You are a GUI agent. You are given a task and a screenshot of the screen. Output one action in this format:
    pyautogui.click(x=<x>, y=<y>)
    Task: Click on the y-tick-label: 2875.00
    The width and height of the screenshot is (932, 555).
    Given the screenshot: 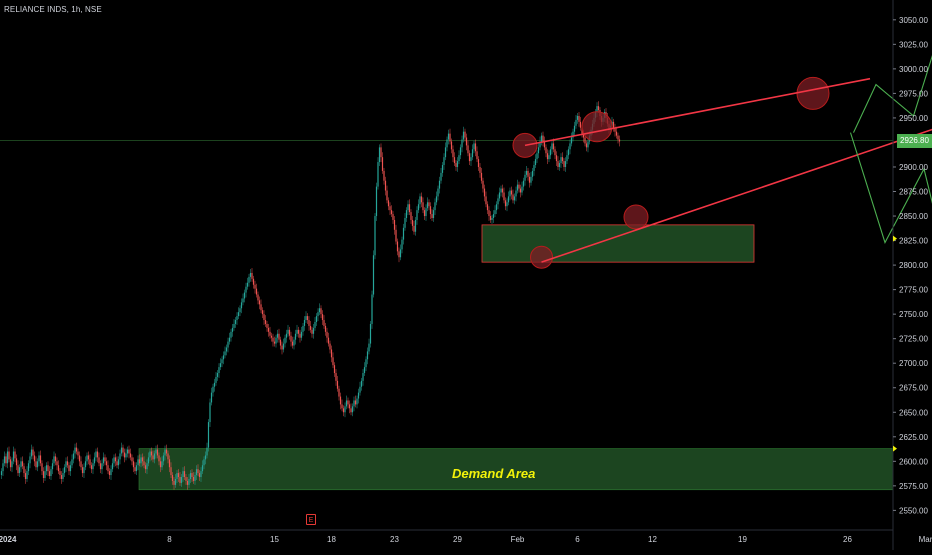 What is the action you would take?
    pyautogui.click(x=913, y=192)
    